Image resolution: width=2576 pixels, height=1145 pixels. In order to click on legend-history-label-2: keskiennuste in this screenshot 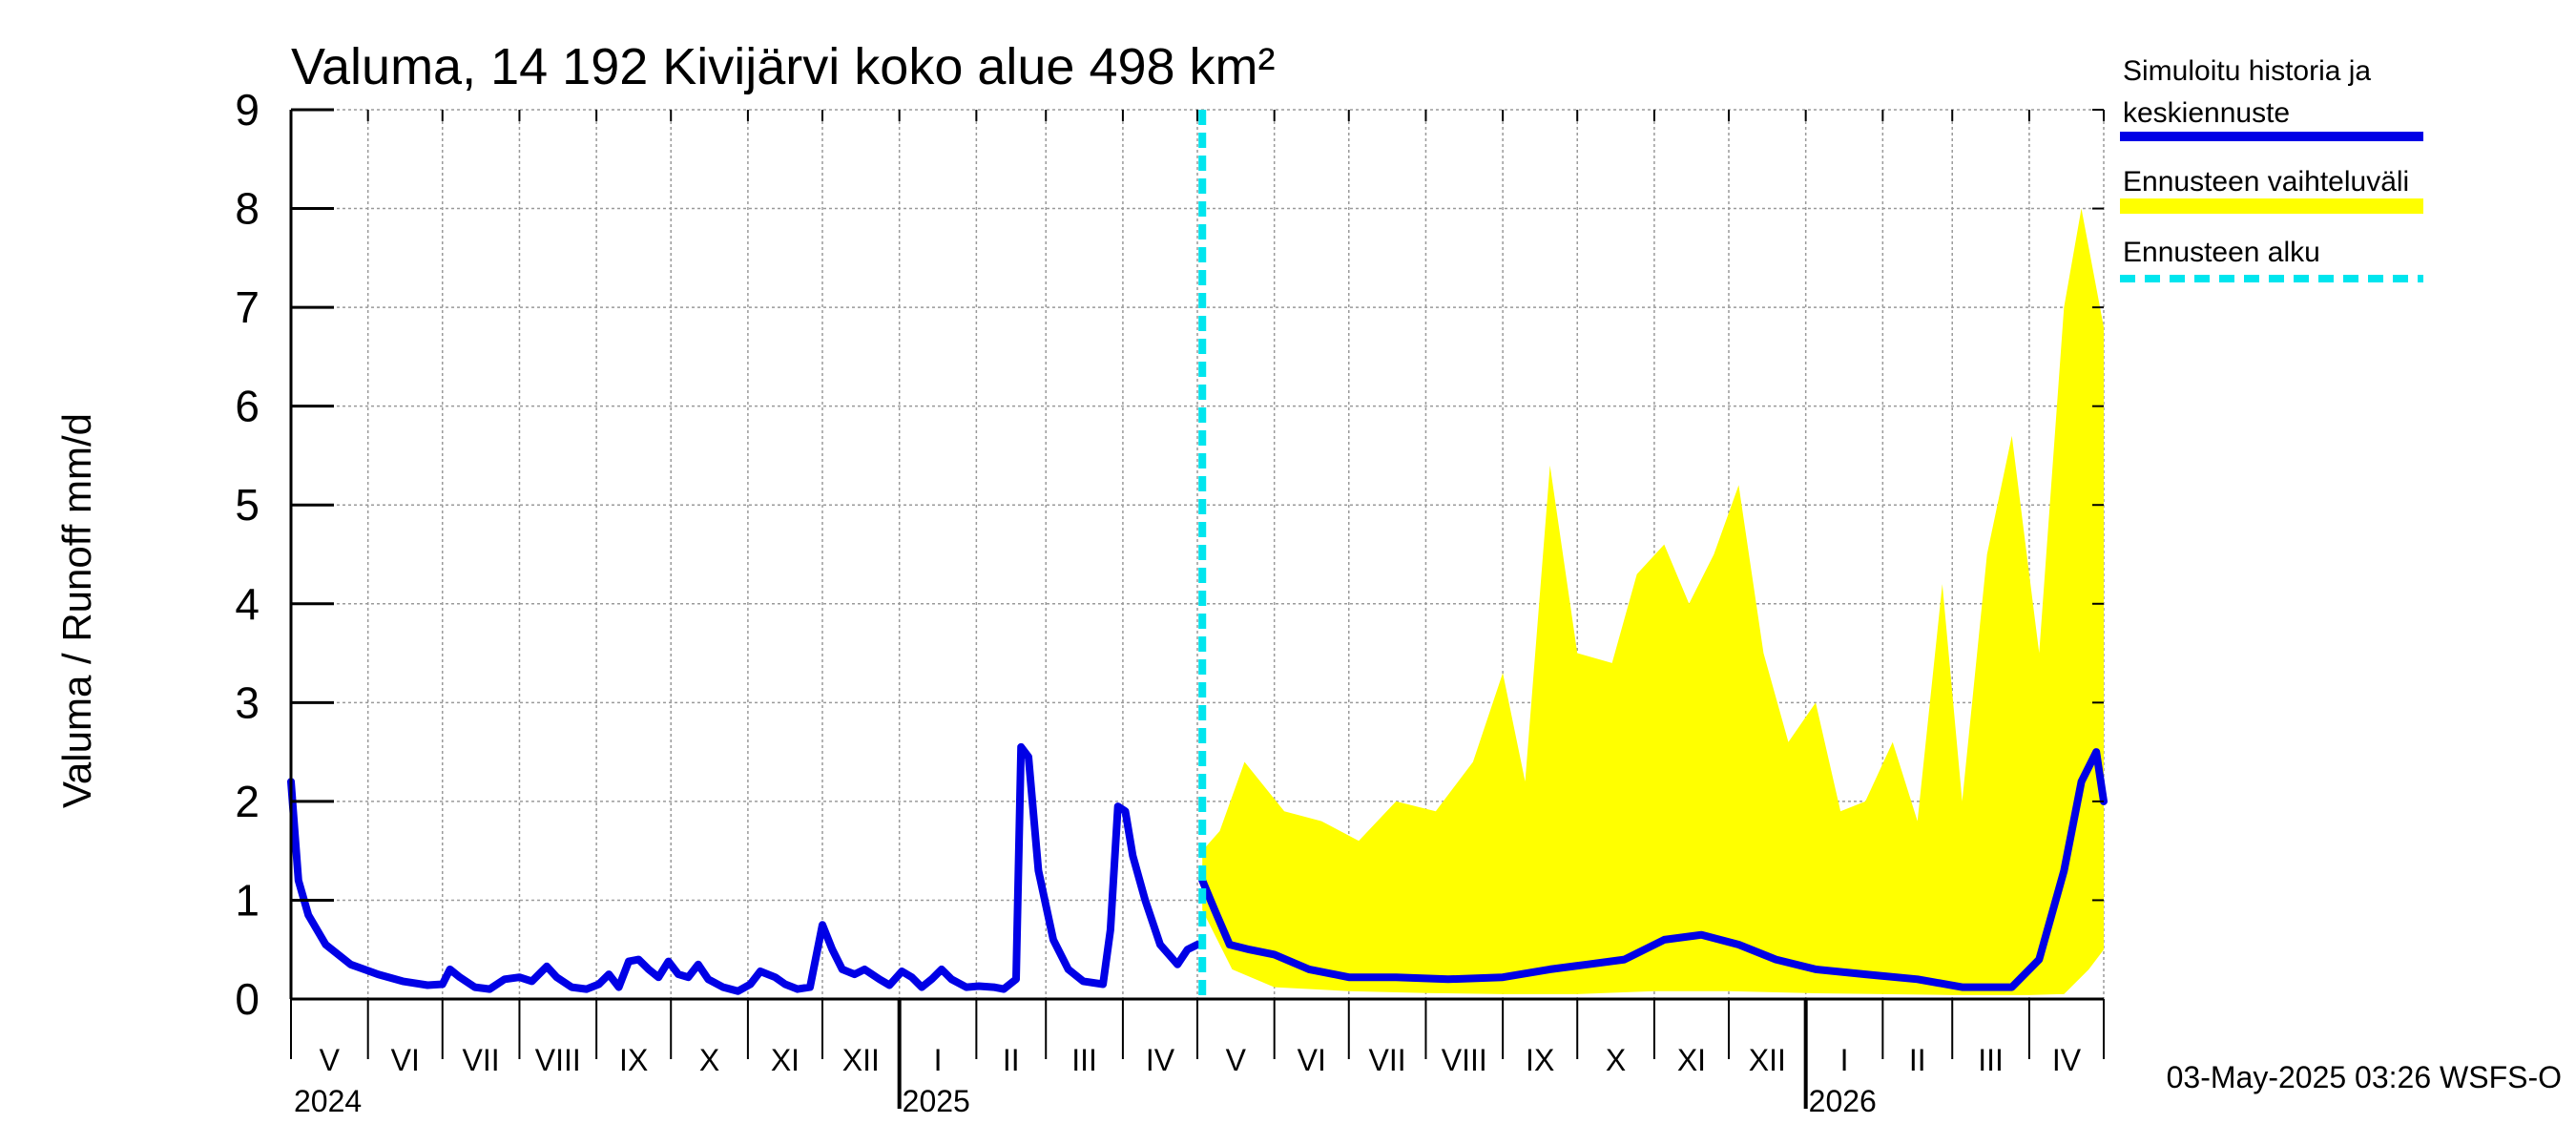, I will do `click(2206, 113)`.